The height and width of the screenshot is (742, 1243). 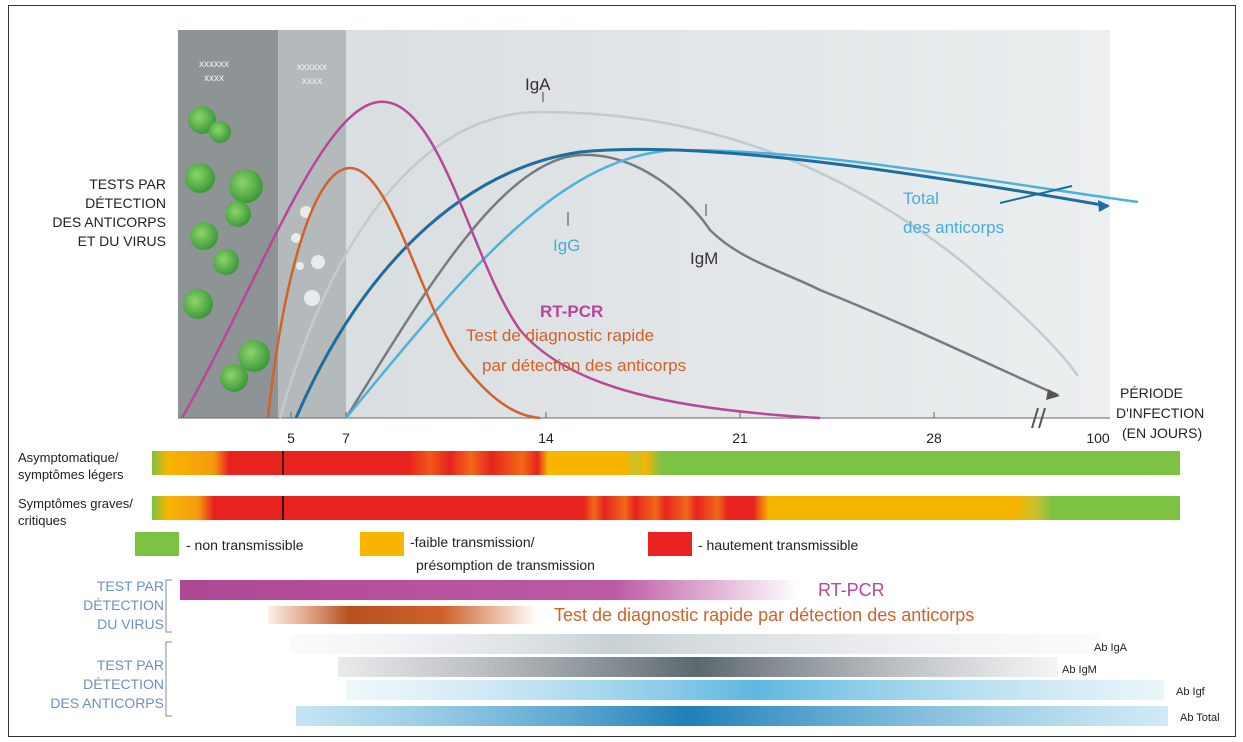 I want to click on total-pointer, so click(x=1036, y=194).